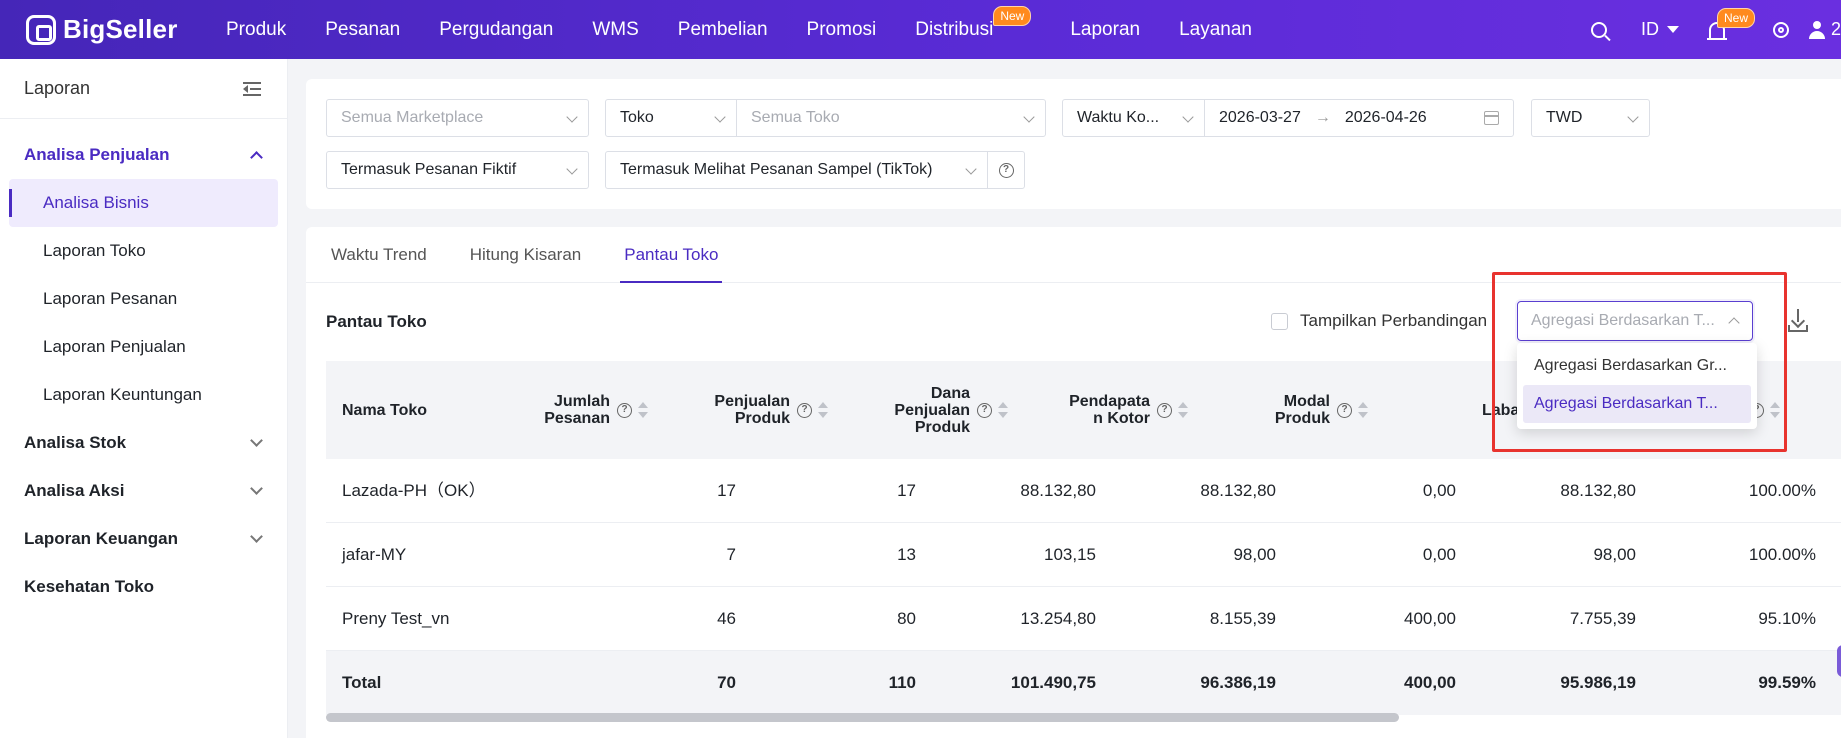 This screenshot has width=1841, height=738. I want to click on language-label: ID, so click(1649, 29).